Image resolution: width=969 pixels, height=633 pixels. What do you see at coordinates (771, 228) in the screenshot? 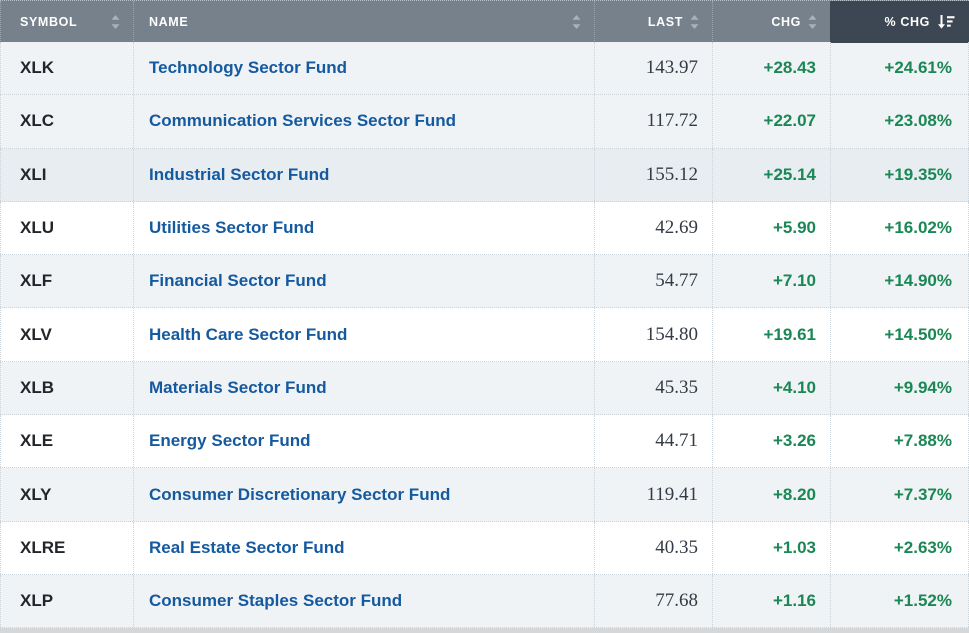
I see `chg-cell: +5.90` at bounding box center [771, 228].